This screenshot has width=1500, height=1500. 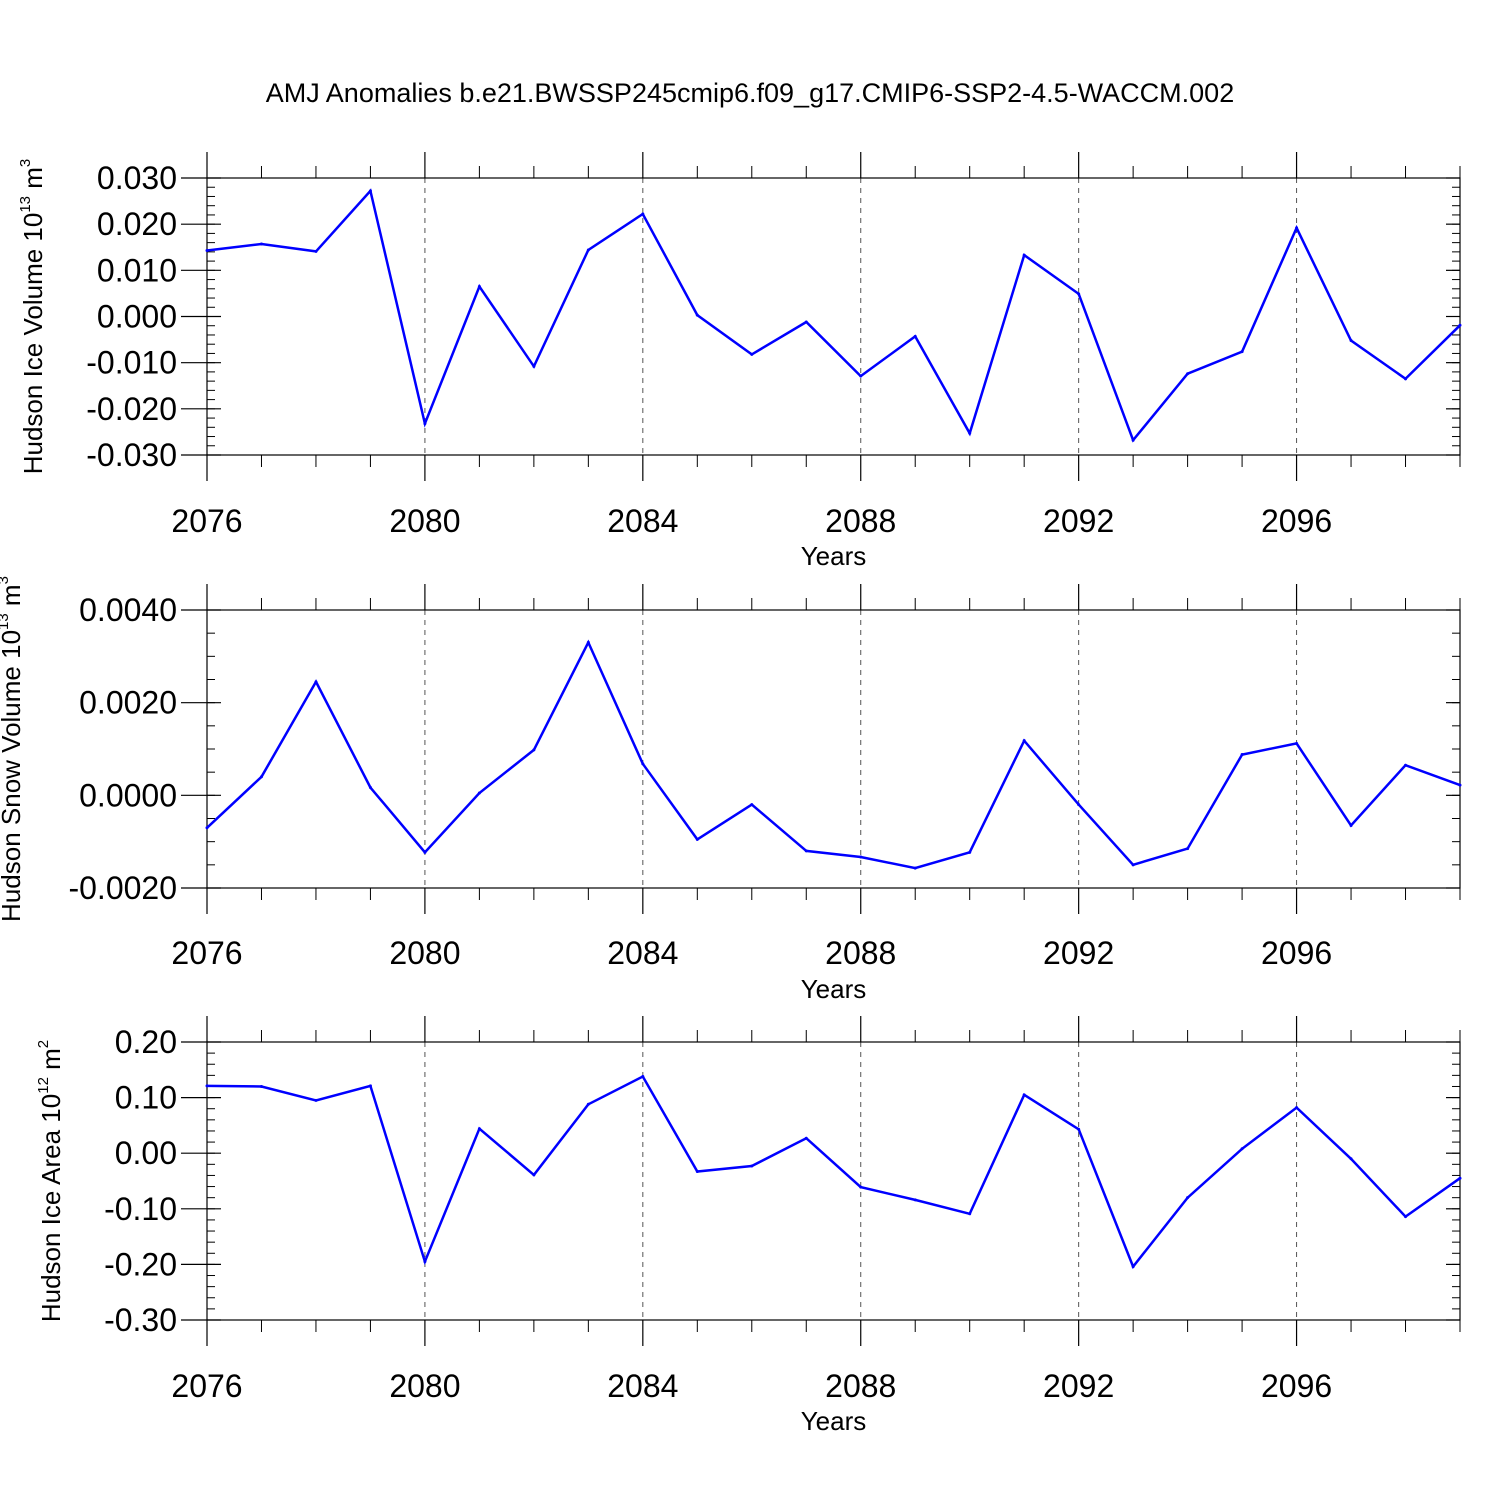 What do you see at coordinates (43, 1044) in the screenshot?
I see `y-axis-title-unit-exponent: 2` at bounding box center [43, 1044].